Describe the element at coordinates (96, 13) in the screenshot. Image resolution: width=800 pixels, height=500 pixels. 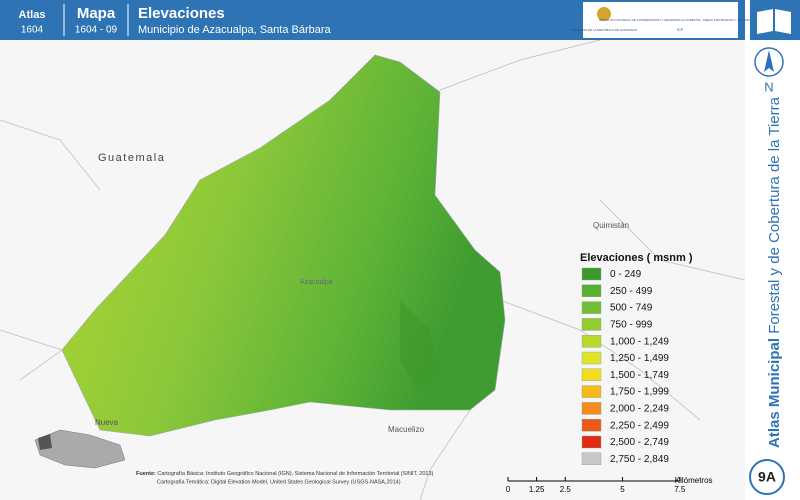
I see `map-label: Mapa` at that location.